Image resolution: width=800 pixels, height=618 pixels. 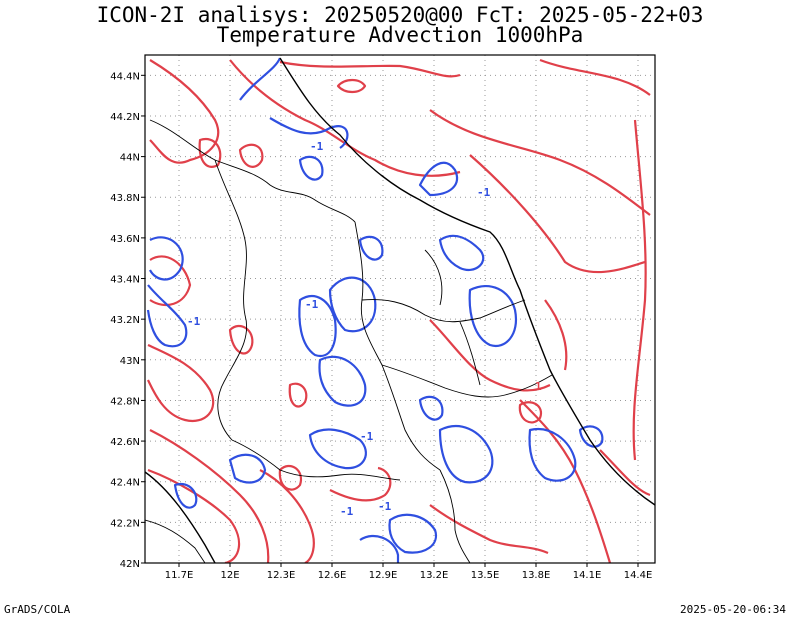 What do you see at coordinates (175, 541) in the screenshot?
I see `boundary-southwest` at bounding box center [175, 541].